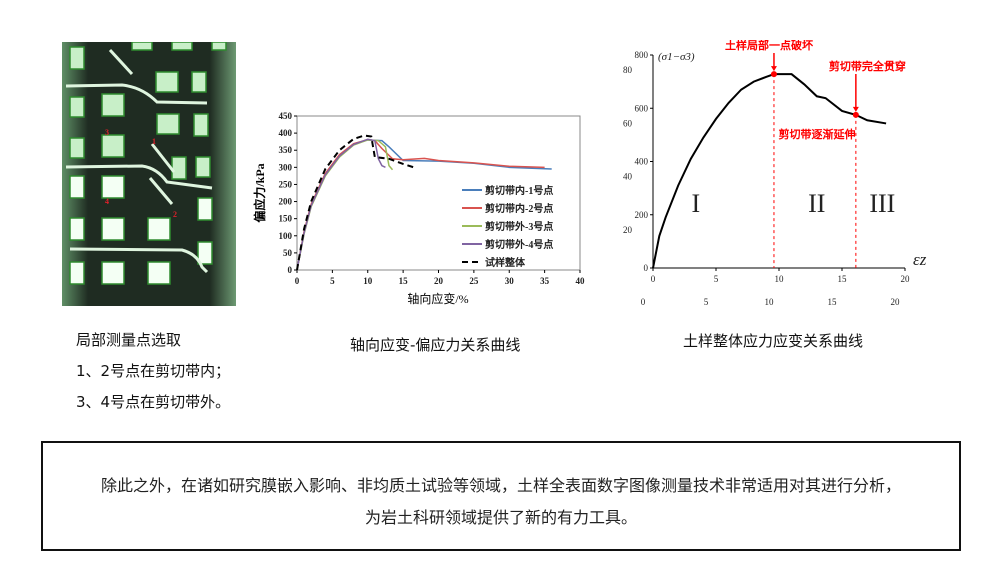 The height and width of the screenshot is (588, 993). What do you see at coordinates (896, 302) in the screenshot?
I see `stray-x-tick-label: 20` at bounding box center [896, 302].